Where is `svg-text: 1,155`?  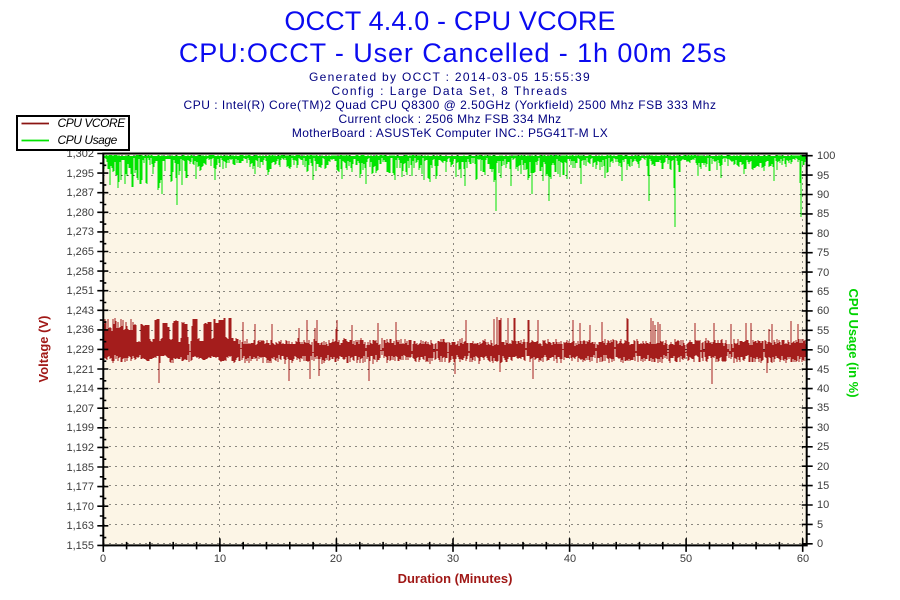 svg-text: 1,155 is located at coordinates (80, 546).